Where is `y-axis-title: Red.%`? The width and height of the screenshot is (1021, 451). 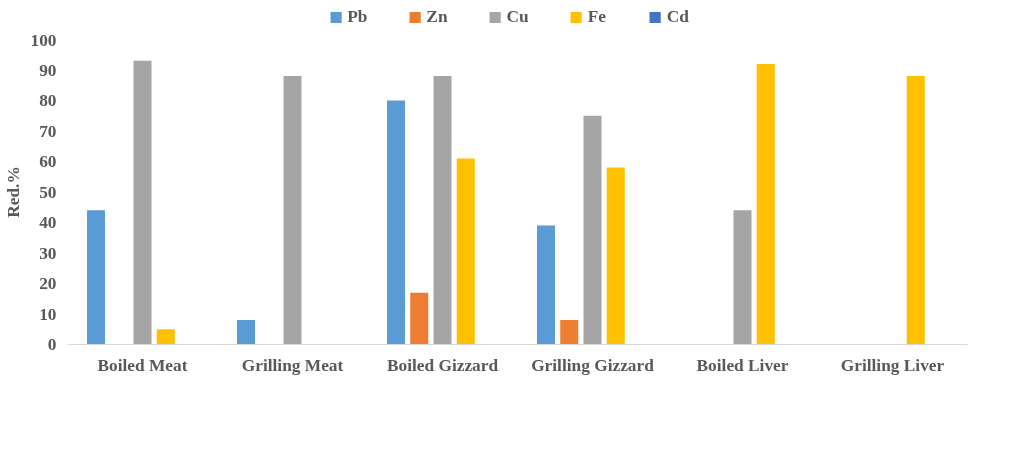 y-axis-title: Red.% is located at coordinates (13, 192).